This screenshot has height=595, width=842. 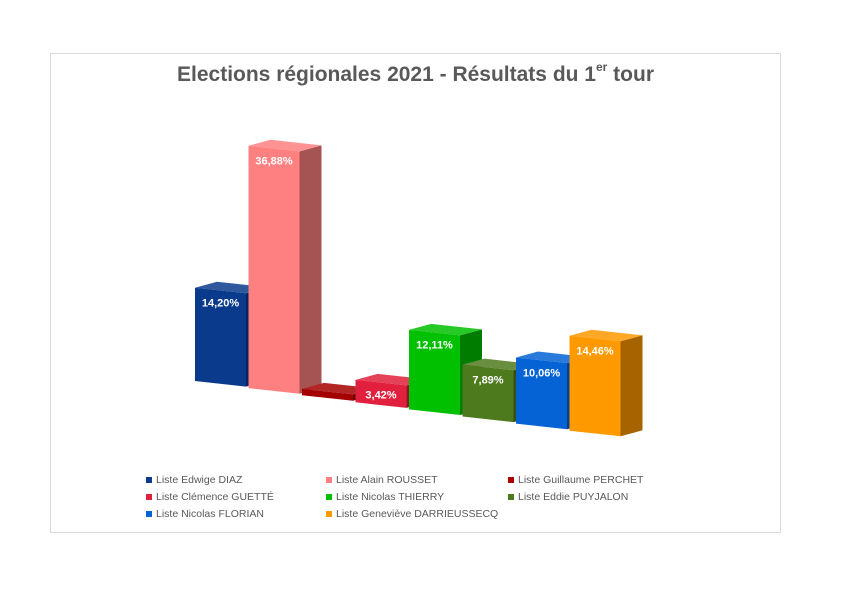 I want to click on legend-item-6: Liste Nicolas FLORIAN, so click(x=236, y=514).